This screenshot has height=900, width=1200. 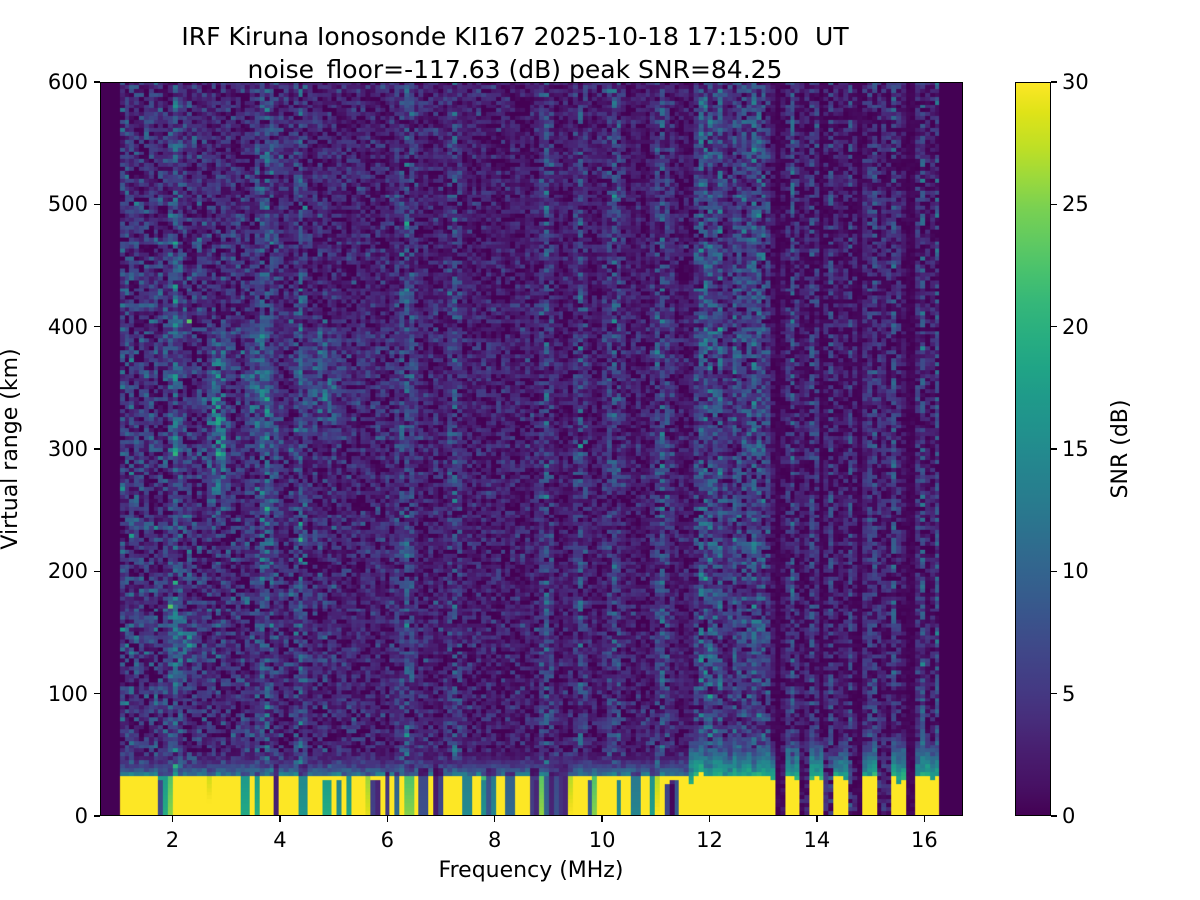 I want to click on y-axis-label: Virtual range (km), so click(x=11, y=449).